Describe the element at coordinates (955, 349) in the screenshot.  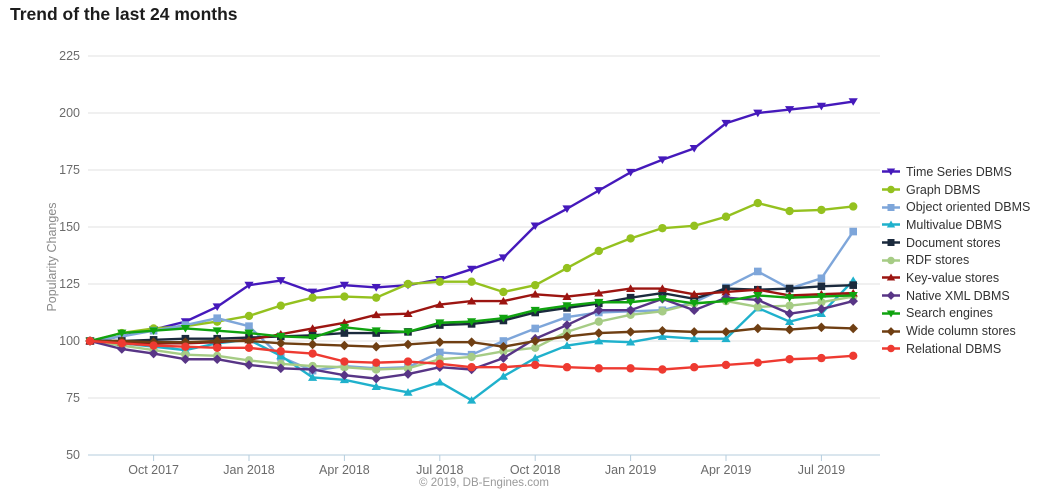
I see `legend-item-relational-dbms: Relational DBMS` at that location.